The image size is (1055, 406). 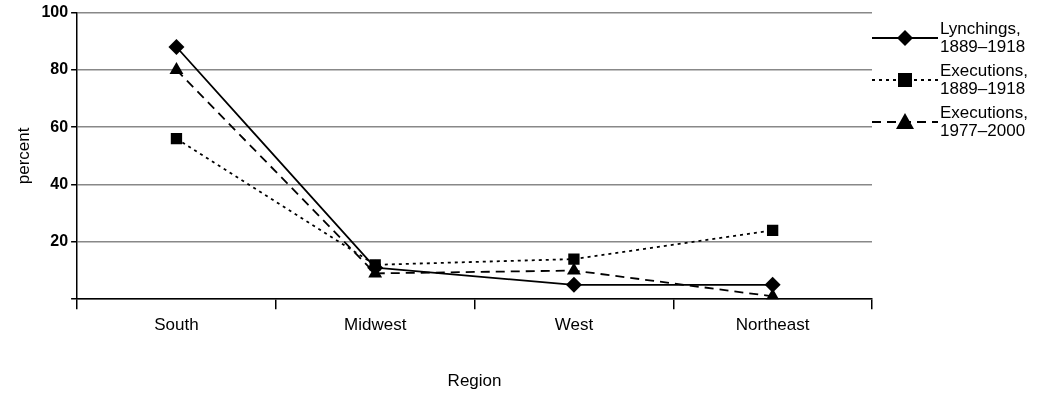 I want to click on legend-label: Executions, 1977–2000, so click(x=984, y=121).